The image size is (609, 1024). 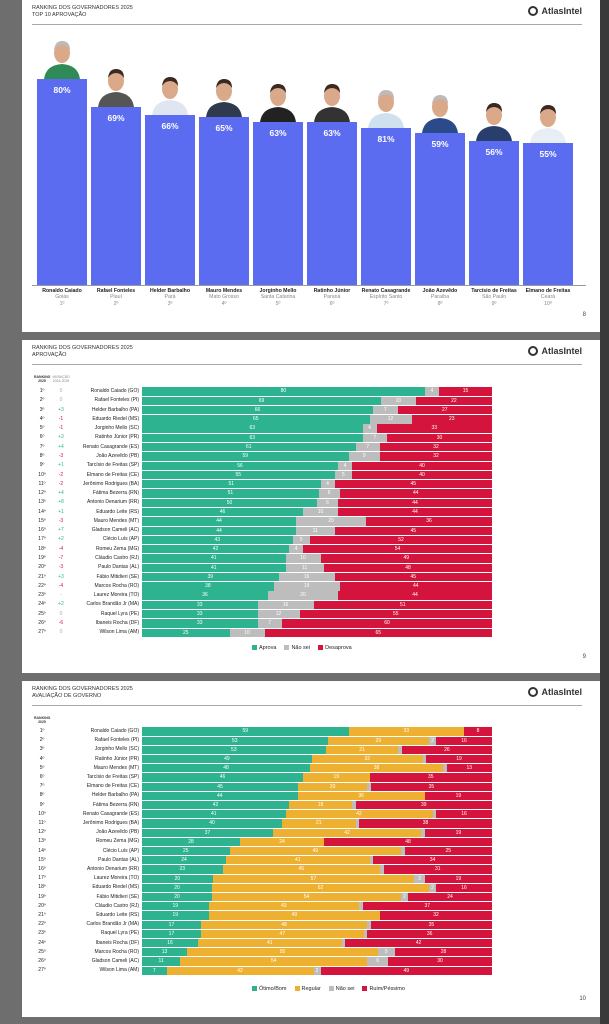 What do you see at coordinates (548, 303) in the screenshot?
I see `rank: 10º` at bounding box center [548, 303].